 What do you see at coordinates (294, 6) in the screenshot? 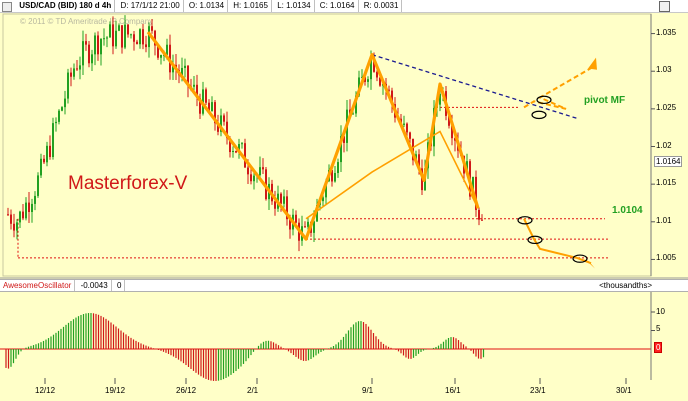
I see `low-readout: L: 1.0134` at bounding box center [294, 6].